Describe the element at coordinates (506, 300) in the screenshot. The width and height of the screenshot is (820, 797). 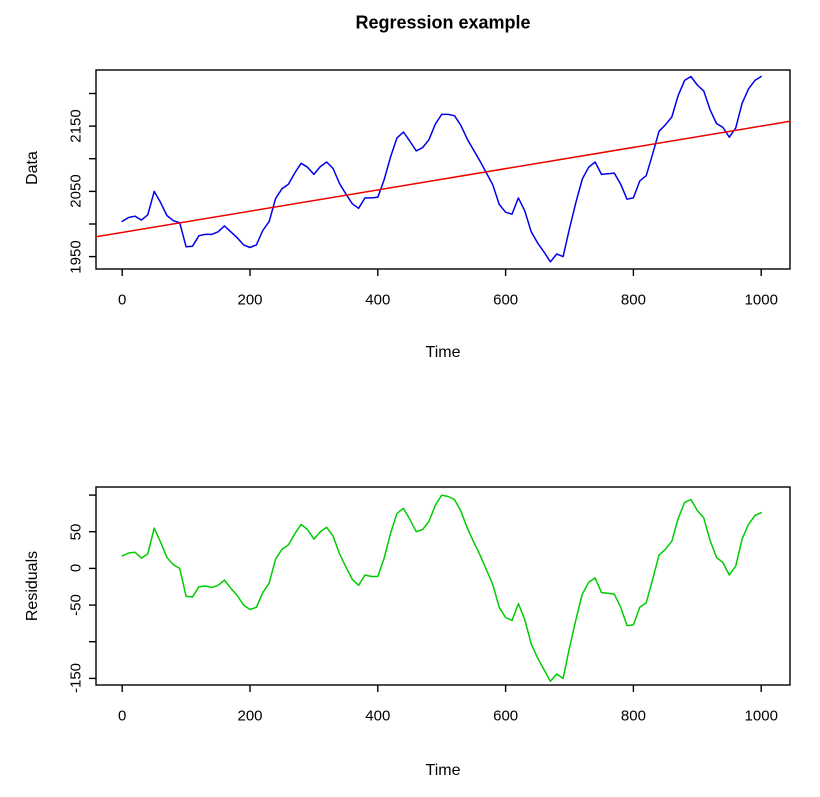
I see `top-x-tick-label: 600` at that location.